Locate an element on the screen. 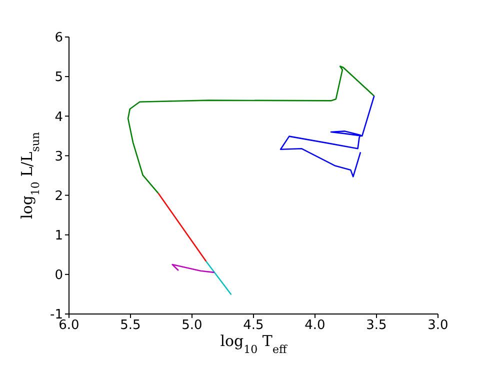  x-tick-label: 4.5 is located at coordinates (253, 326).